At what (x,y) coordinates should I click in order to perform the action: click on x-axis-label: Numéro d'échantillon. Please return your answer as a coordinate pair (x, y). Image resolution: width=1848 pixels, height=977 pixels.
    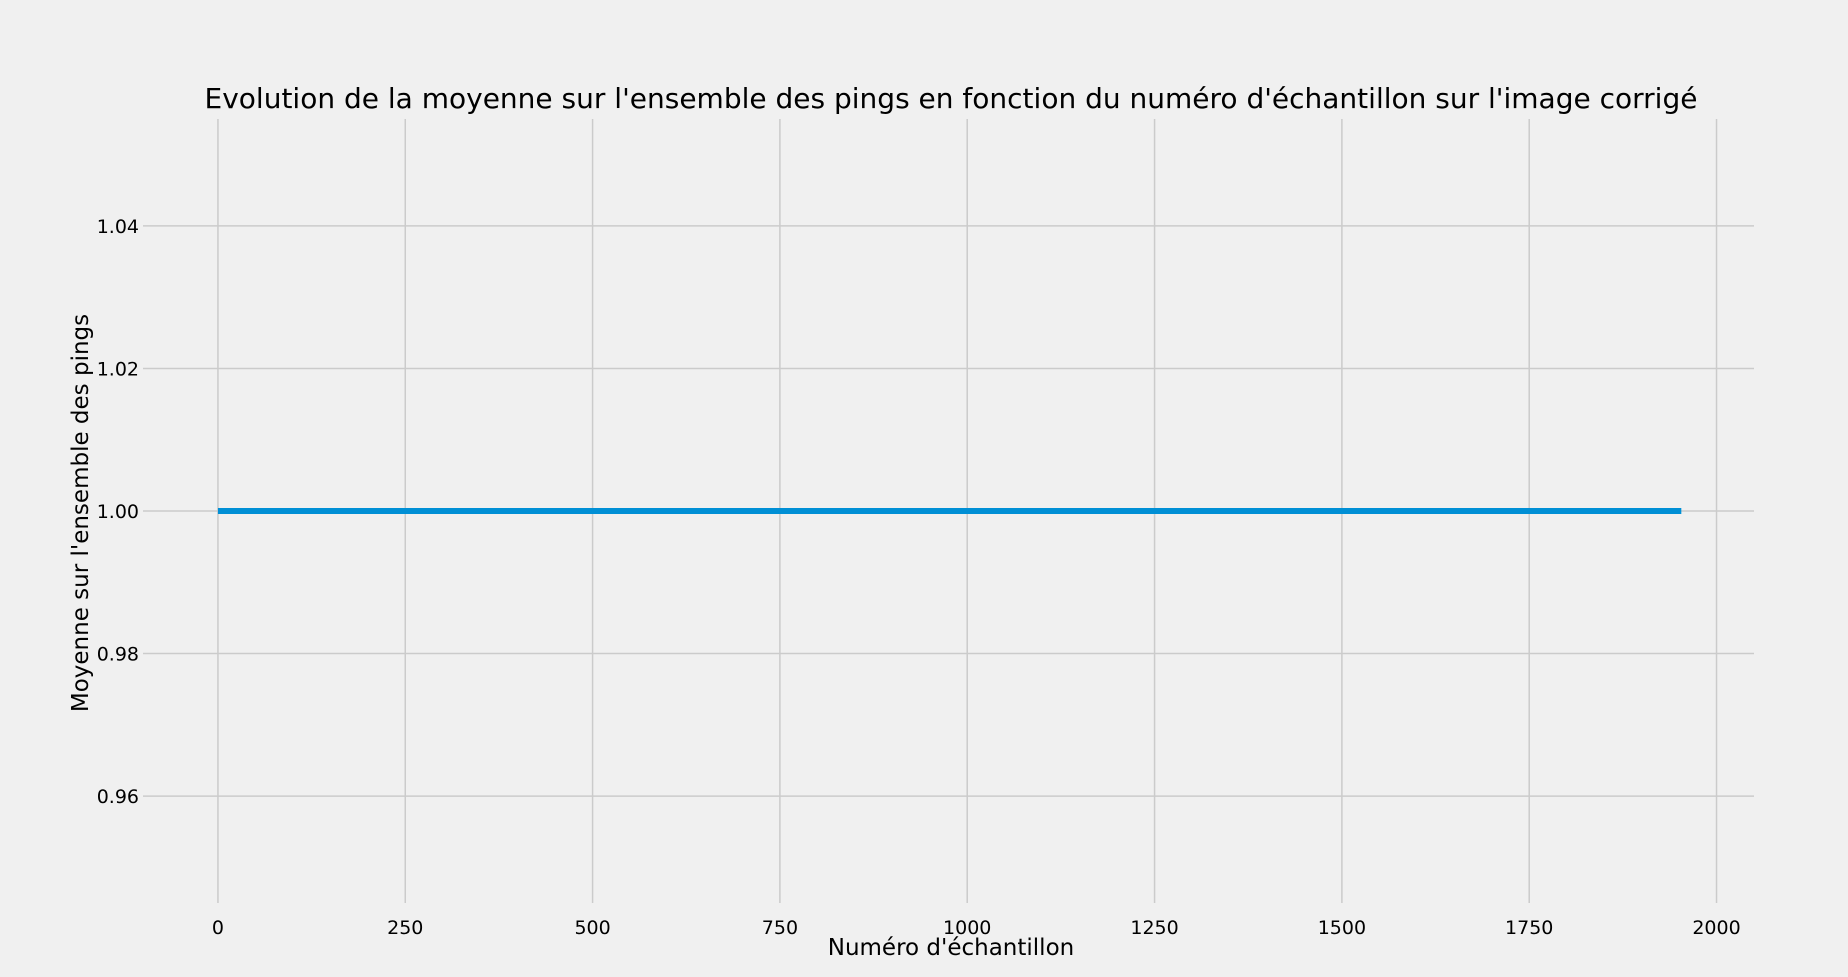
    Looking at the image, I should click on (951, 948).